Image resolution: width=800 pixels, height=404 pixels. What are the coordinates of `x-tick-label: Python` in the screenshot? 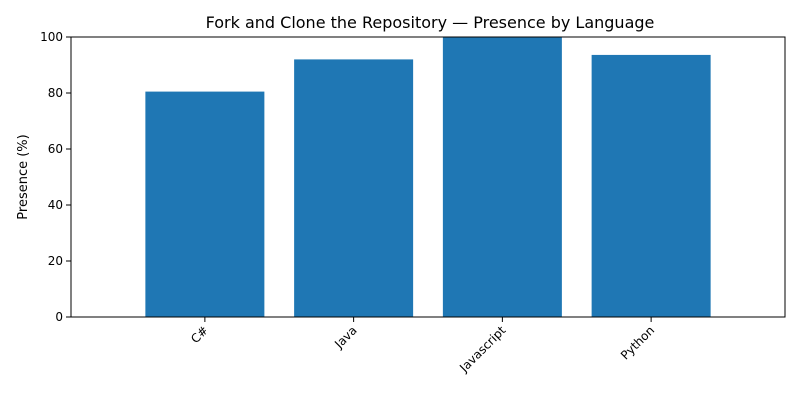 It's located at (637, 342).